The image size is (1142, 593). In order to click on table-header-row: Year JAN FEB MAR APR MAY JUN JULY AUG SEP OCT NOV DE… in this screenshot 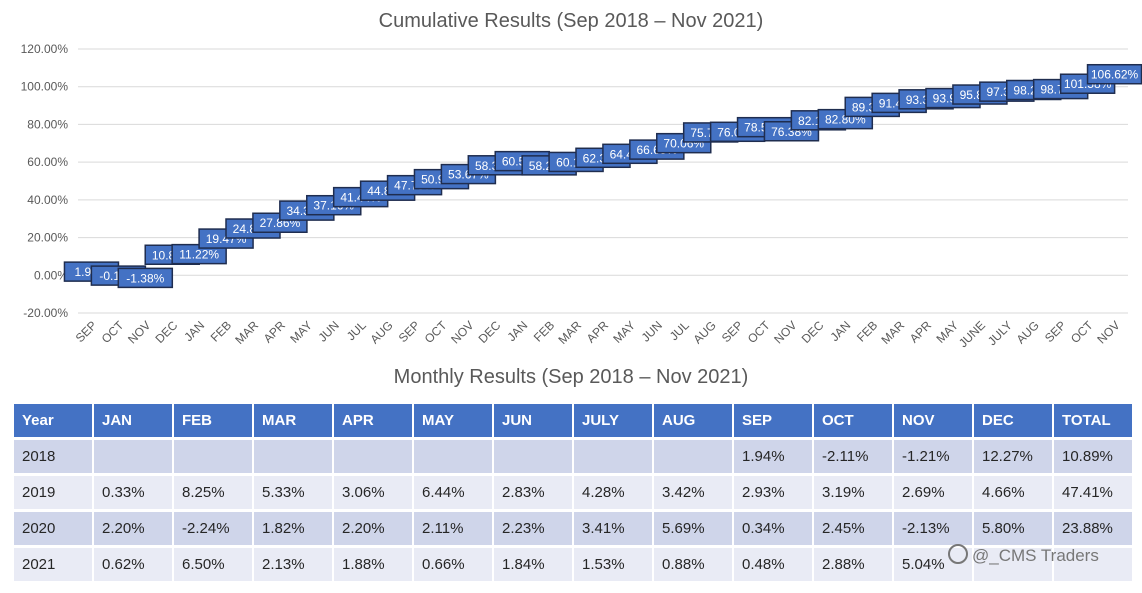, I will do `click(574, 421)`.